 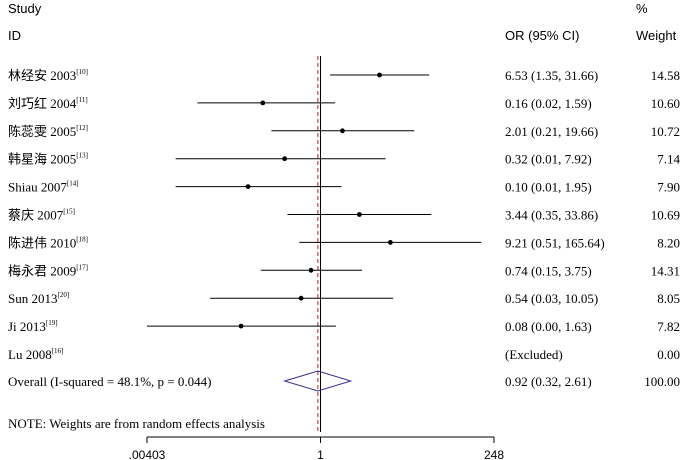 I want to click on study-label: 林经安 2003[10], so click(x=48, y=75).